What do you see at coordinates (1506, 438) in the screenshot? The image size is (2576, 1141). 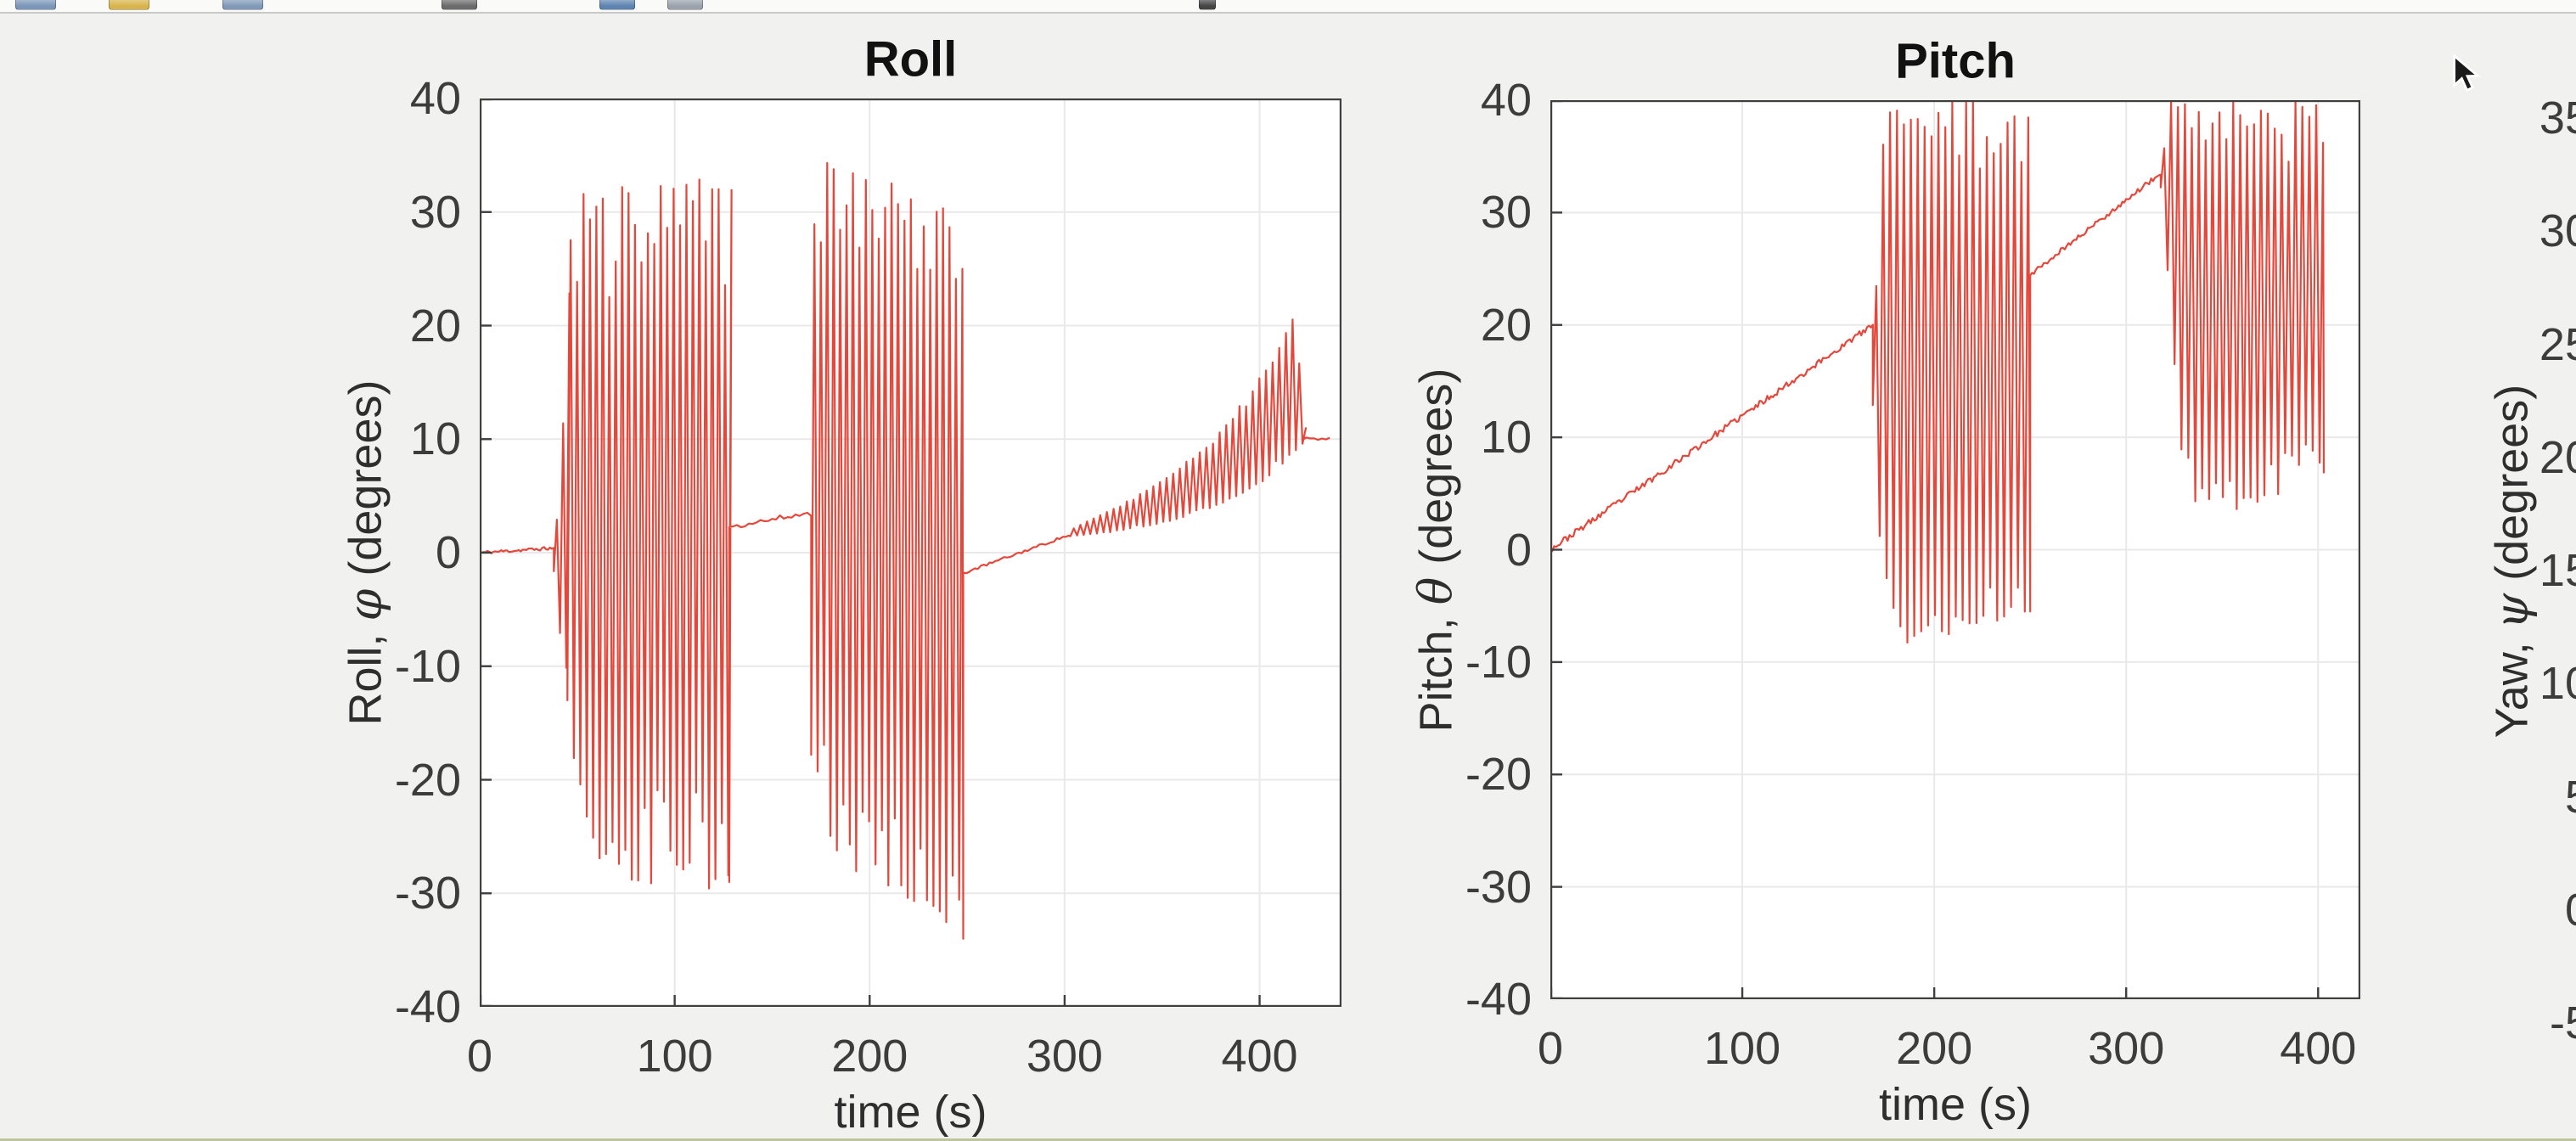 I see `pitch-ytick-10: 10` at bounding box center [1506, 438].